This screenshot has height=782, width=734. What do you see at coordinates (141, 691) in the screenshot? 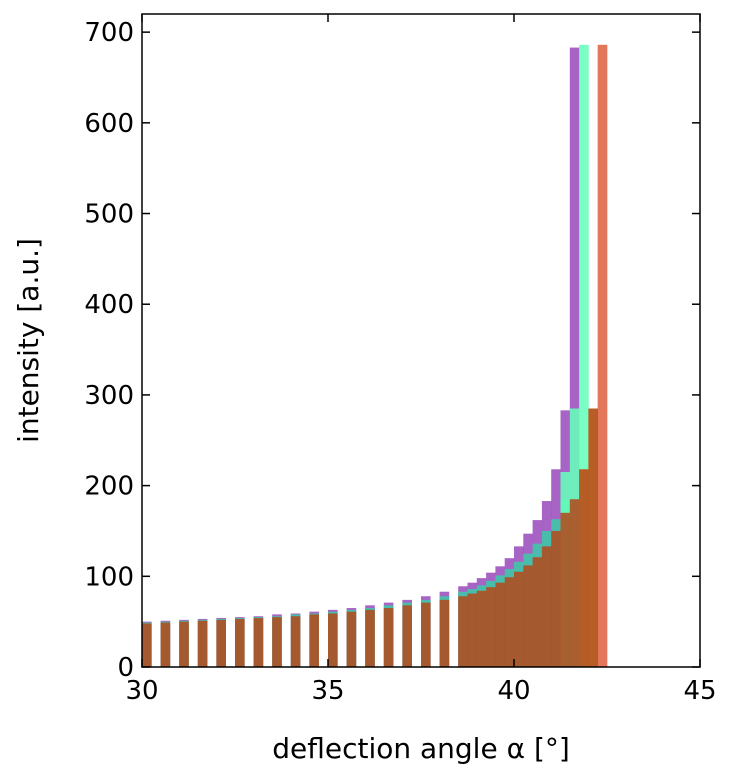
I see `x-tick-label: 30` at bounding box center [141, 691].